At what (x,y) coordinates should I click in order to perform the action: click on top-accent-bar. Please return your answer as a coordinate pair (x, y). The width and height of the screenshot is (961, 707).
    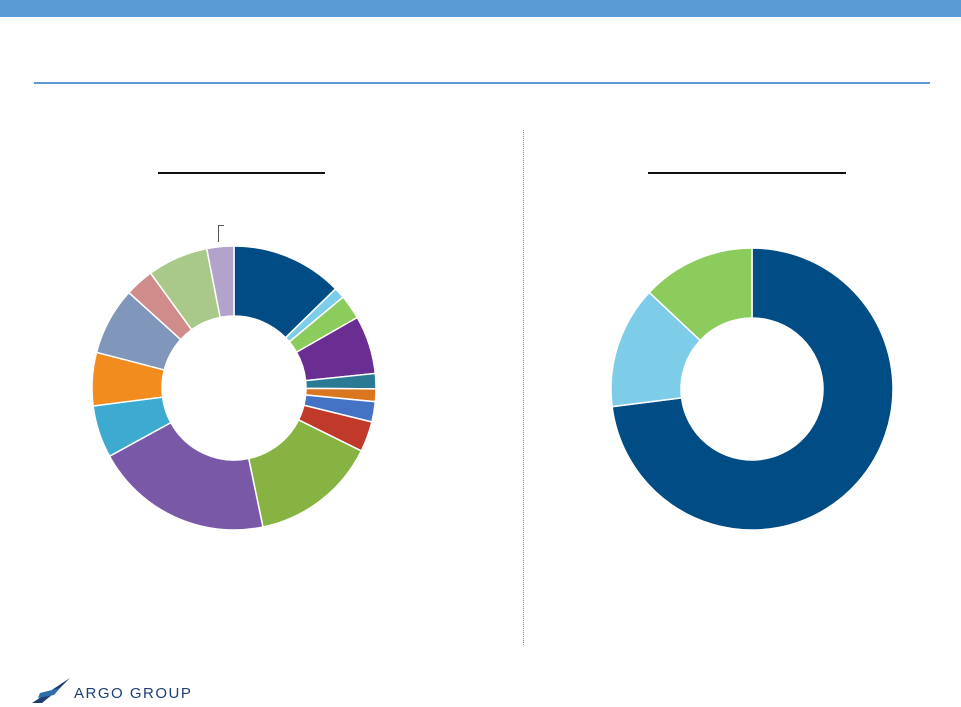
    Looking at the image, I should click on (480, 8).